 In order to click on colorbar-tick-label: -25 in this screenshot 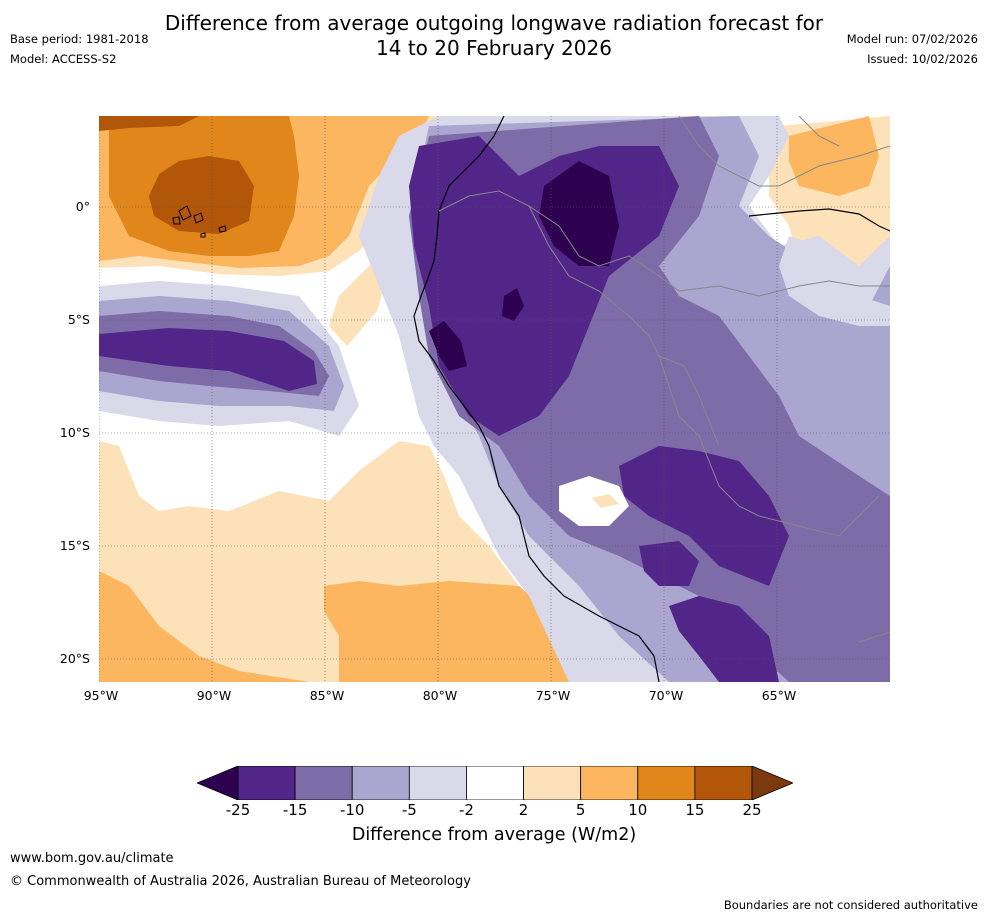, I will do `click(238, 810)`.